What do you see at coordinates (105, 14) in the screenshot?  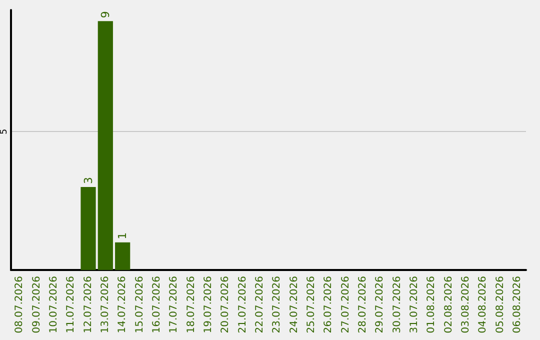 I see `data-label: 9` at bounding box center [105, 14].